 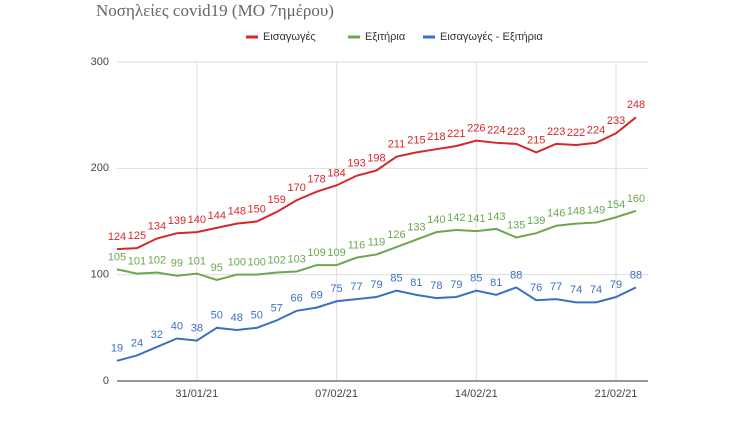 What do you see at coordinates (476, 219) in the screenshot?
I see `data-label: 141` at bounding box center [476, 219].